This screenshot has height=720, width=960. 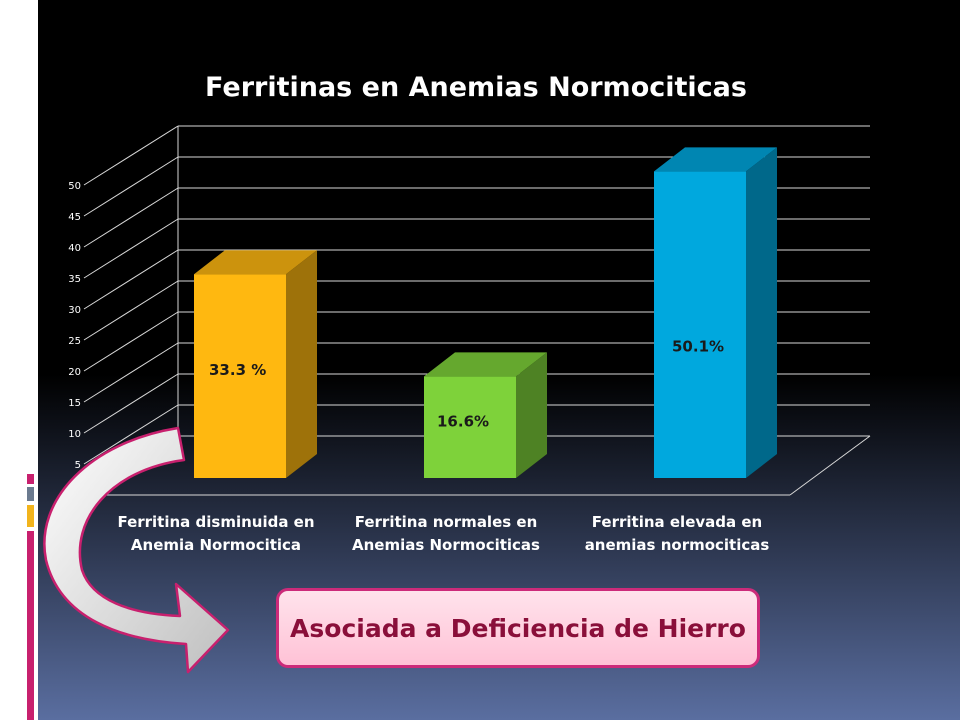 I want to click on y-tick-label: 10, so click(x=74, y=434).